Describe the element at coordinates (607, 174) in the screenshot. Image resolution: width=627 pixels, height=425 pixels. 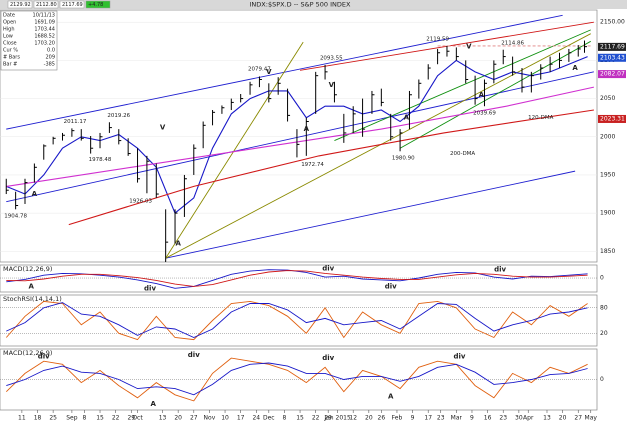
I see `y-tick-label: 1950` at that location.